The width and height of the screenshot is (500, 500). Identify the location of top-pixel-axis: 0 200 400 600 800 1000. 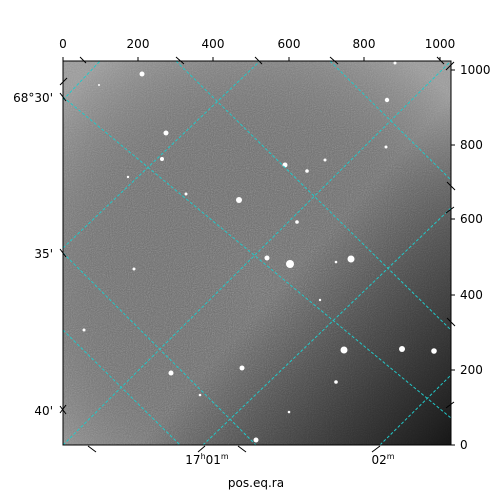
(257, 49).